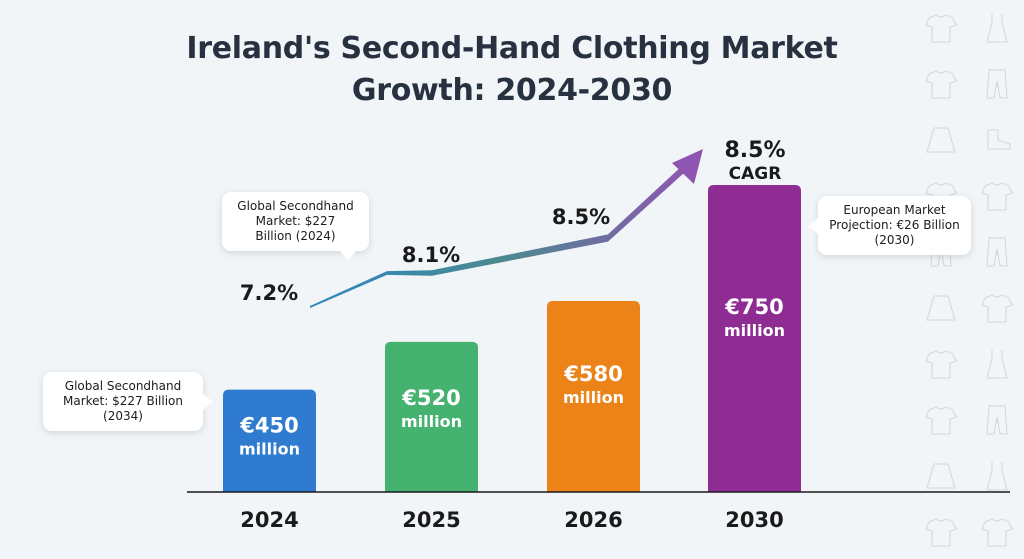 This screenshot has width=1024, height=559. Describe the element at coordinates (430, 398) in the screenshot. I see `bar-value-label: €520` at that location.